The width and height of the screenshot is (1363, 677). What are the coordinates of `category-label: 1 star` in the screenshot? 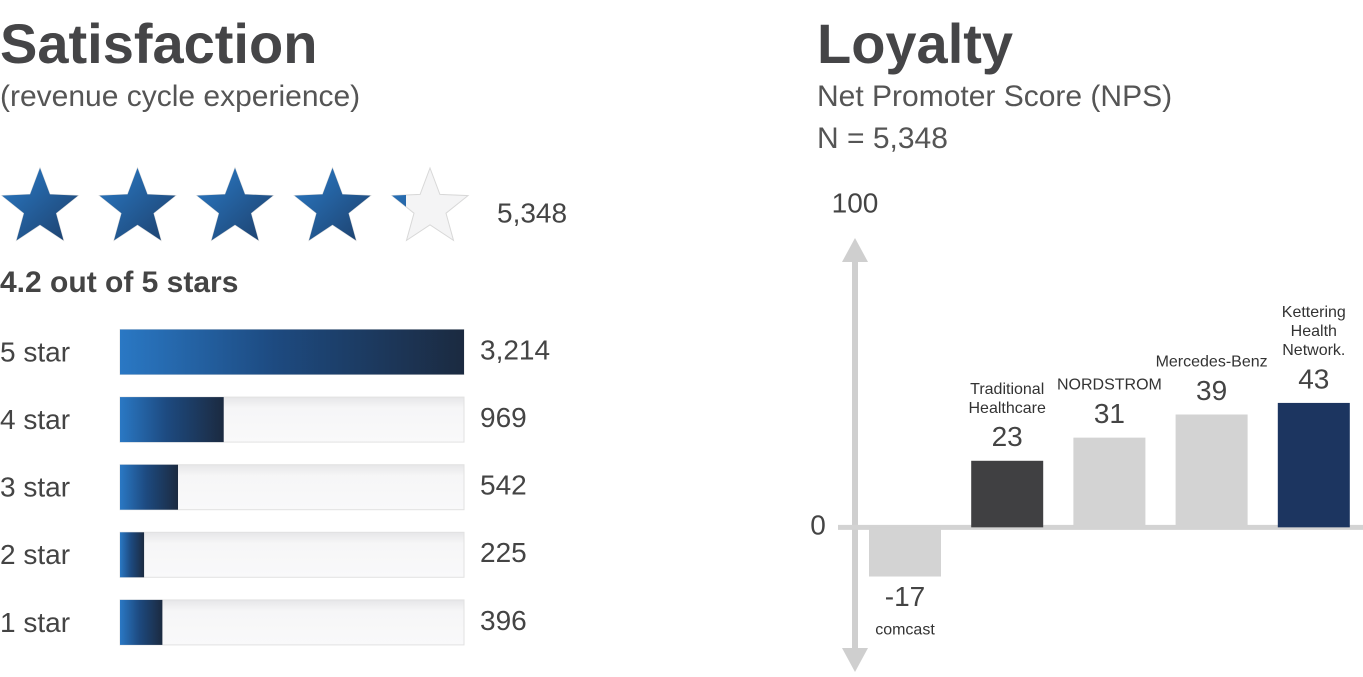 It's located at (35, 622).